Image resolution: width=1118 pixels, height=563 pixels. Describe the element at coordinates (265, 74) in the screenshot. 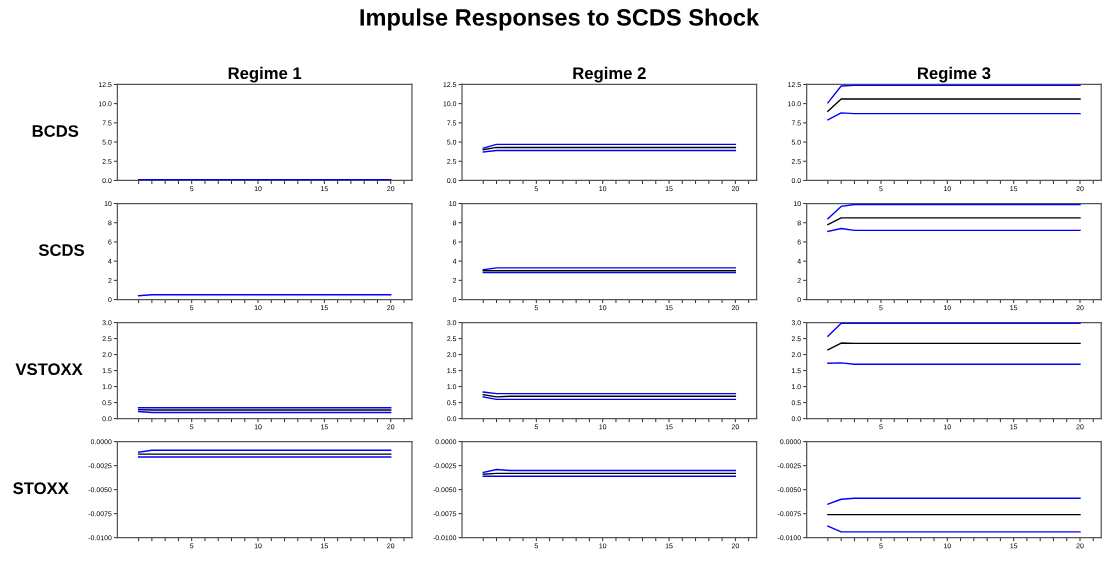

I see `chart-title: Regime 1` at that location.